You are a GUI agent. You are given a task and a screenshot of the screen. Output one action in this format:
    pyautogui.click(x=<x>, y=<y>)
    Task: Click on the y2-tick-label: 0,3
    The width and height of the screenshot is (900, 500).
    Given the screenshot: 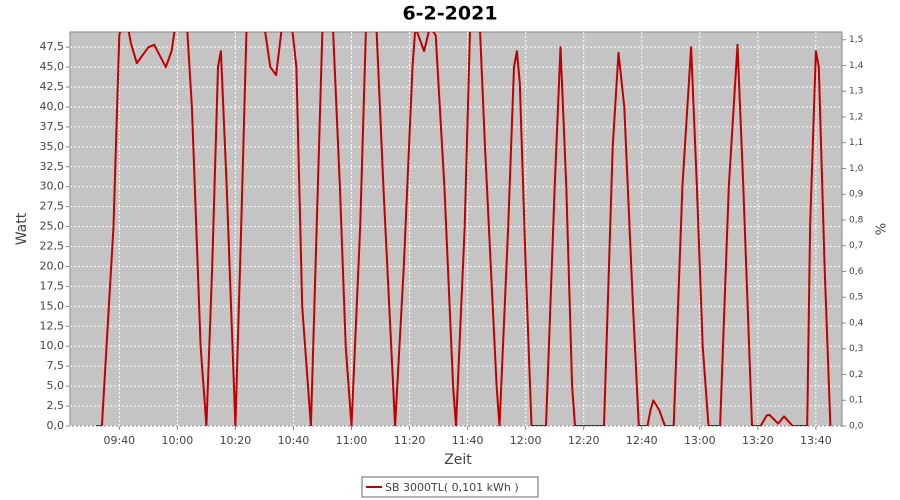 What is the action you would take?
    pyautogui.click(x=856, y=349)
    